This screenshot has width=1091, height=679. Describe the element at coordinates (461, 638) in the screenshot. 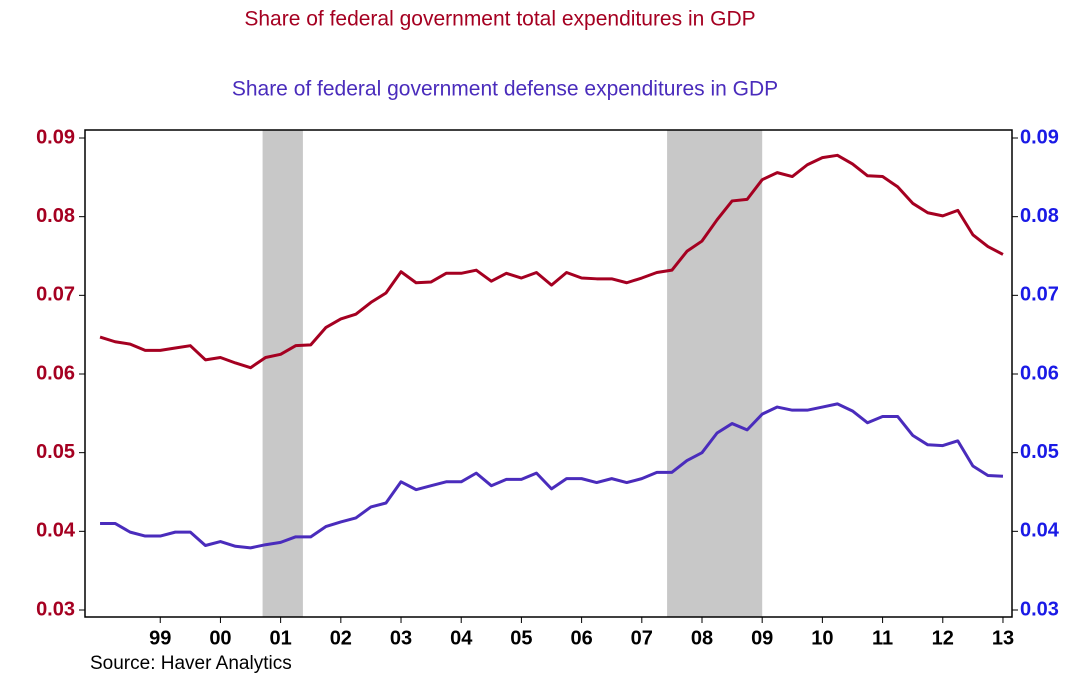

I see `x-tick-label: 04` at that location.